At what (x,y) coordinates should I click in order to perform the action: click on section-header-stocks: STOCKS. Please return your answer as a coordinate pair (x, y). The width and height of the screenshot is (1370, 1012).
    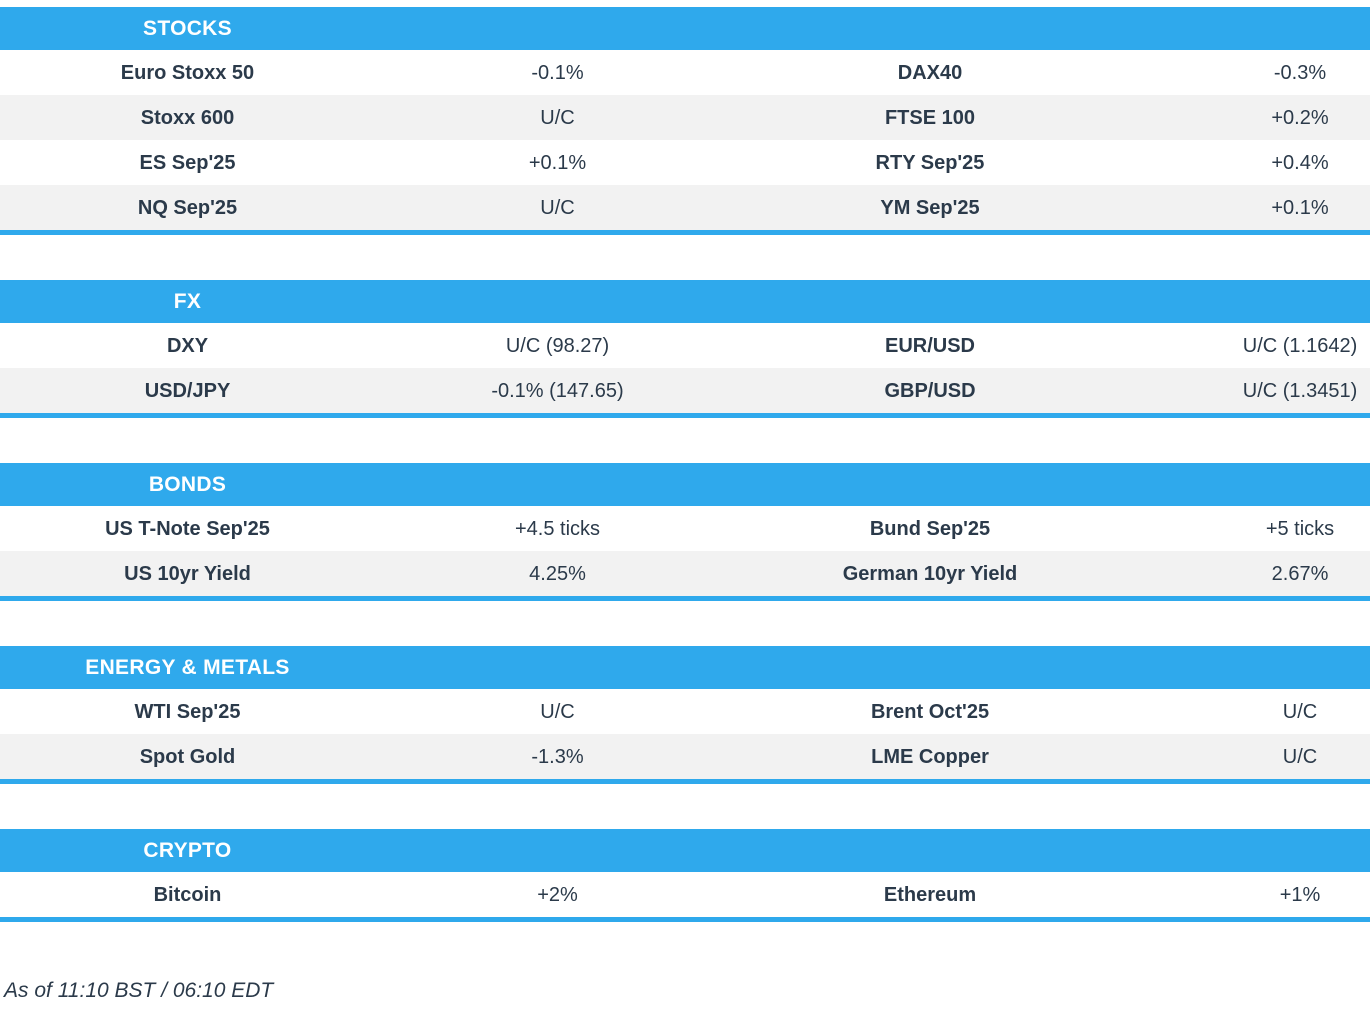
    Looking at the image, I should click on (685, 28).